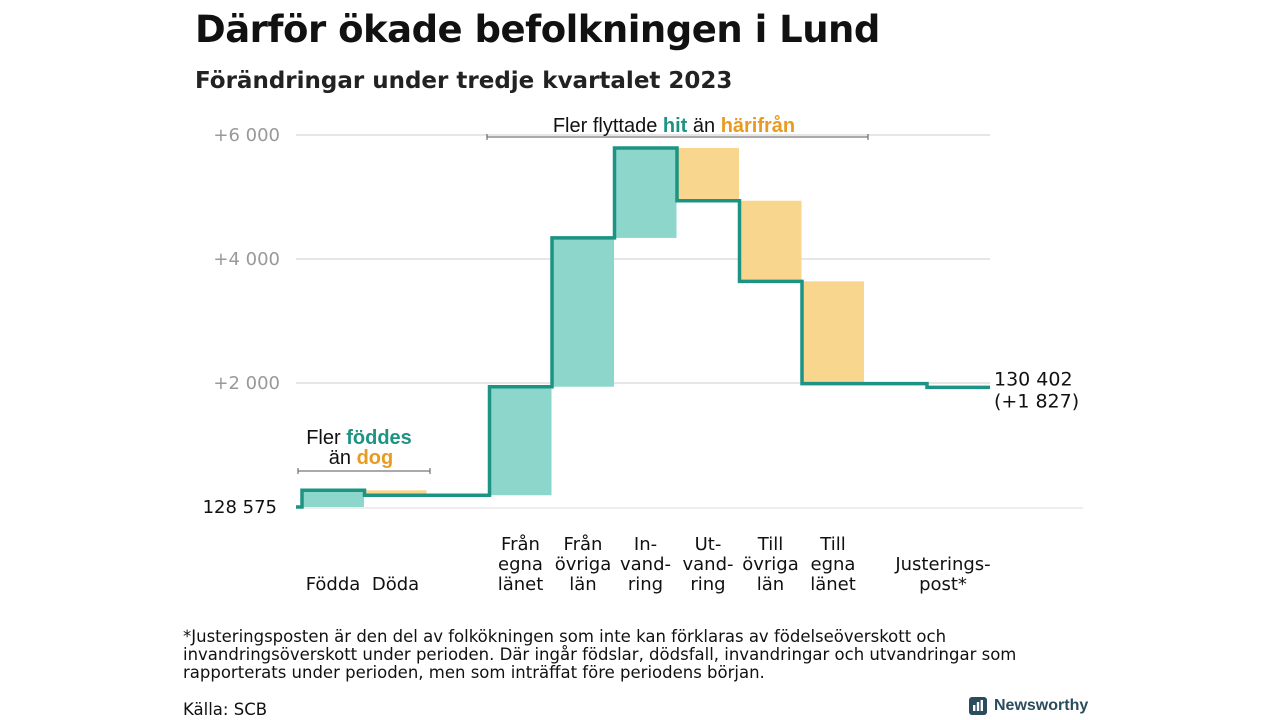 Image resolution: width=1280 pixels, height=720 pixels. I want to click on annotation-highlight-orange: dog, so click(375, 458).